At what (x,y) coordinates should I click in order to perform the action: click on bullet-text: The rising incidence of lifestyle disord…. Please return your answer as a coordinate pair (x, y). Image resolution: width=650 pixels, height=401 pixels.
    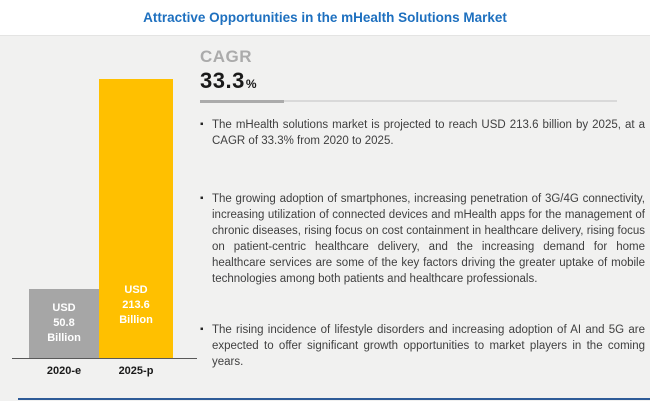
    Looking at the image, I should click on (428, 346).